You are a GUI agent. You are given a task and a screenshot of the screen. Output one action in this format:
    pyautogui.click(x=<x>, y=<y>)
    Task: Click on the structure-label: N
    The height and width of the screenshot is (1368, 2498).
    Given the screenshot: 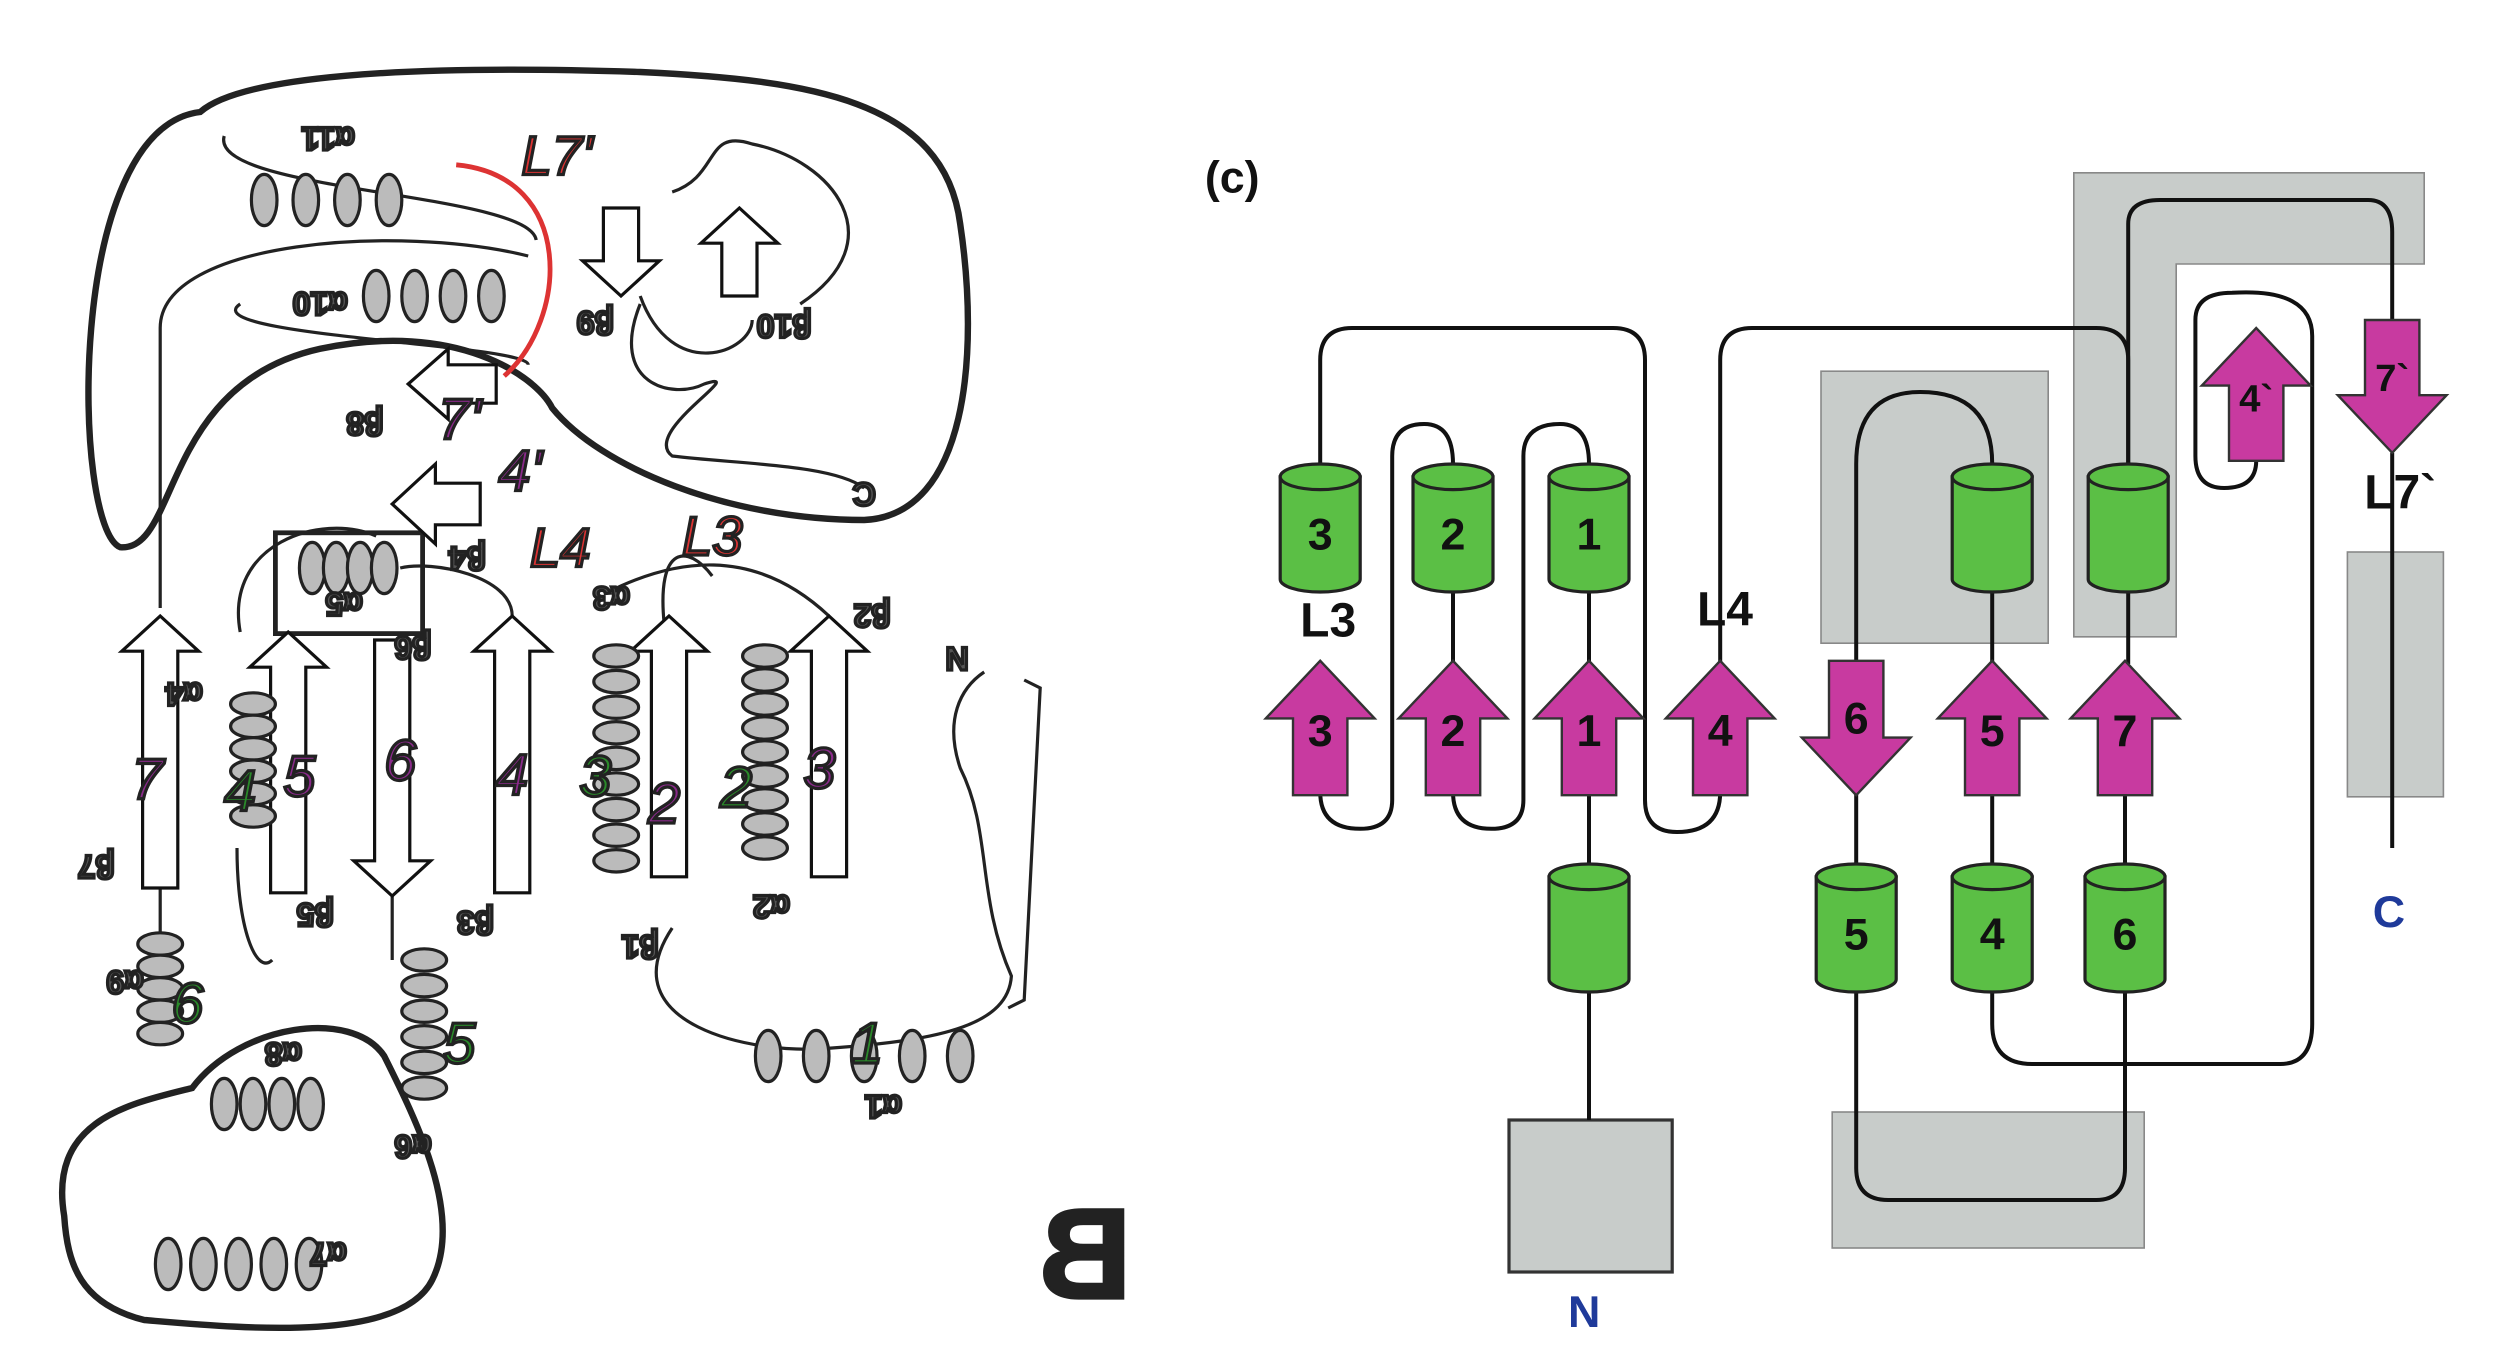 What is the action you would take?
    pyautogui.click(x=956, y=659)
    